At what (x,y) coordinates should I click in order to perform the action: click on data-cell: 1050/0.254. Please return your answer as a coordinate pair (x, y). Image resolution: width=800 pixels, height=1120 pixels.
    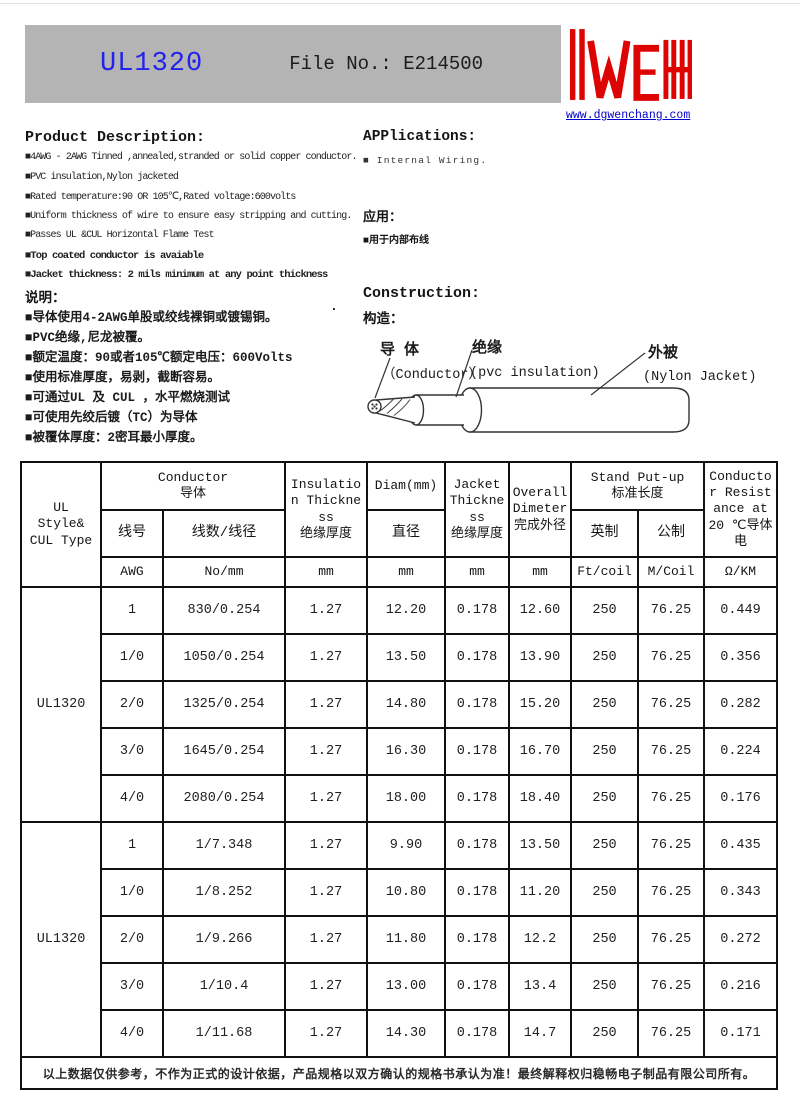
    Looking at the image, I should click on (224, 657).